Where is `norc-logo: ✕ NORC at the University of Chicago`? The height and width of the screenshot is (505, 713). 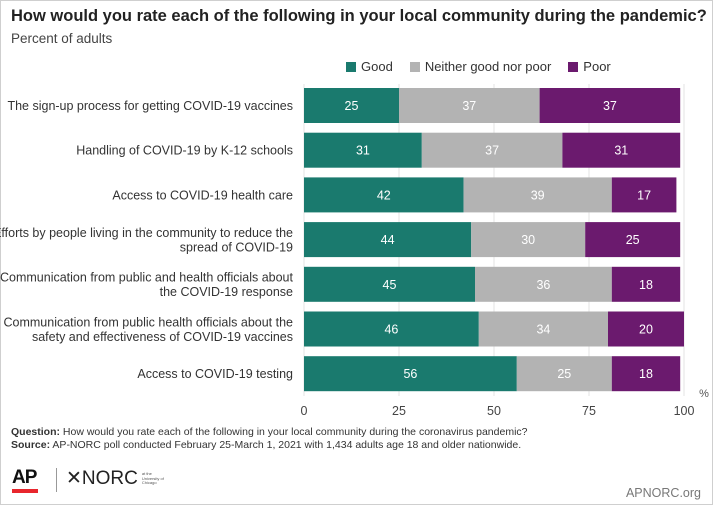 norc-logo: ✕ NORC at the University of Chicago is located at coordinates (118, 479).